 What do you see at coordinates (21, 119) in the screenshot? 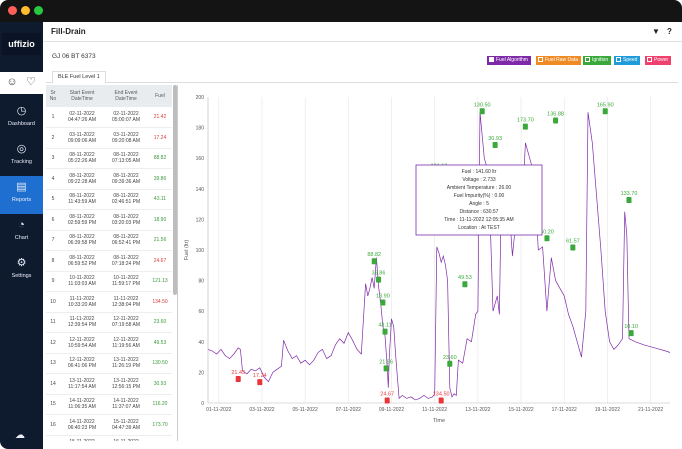
I see `sidebar-item-dashboard: ◷ Dashboard` at bounding box center [21, 119].